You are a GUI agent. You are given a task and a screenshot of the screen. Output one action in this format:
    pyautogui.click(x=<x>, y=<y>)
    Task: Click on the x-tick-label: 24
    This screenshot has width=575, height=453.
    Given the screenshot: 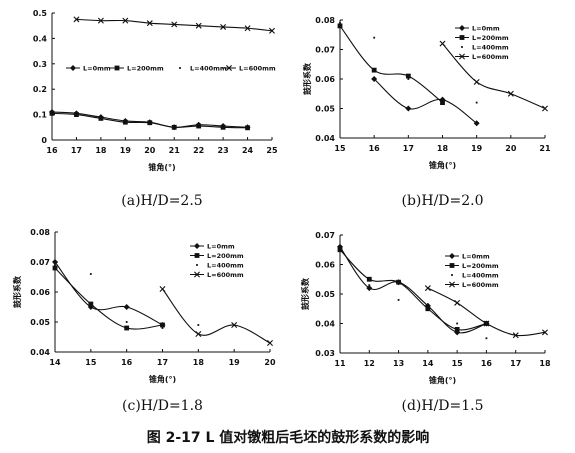 What is the action you would take?
    pyautogui.click(x=248, y=150)
    